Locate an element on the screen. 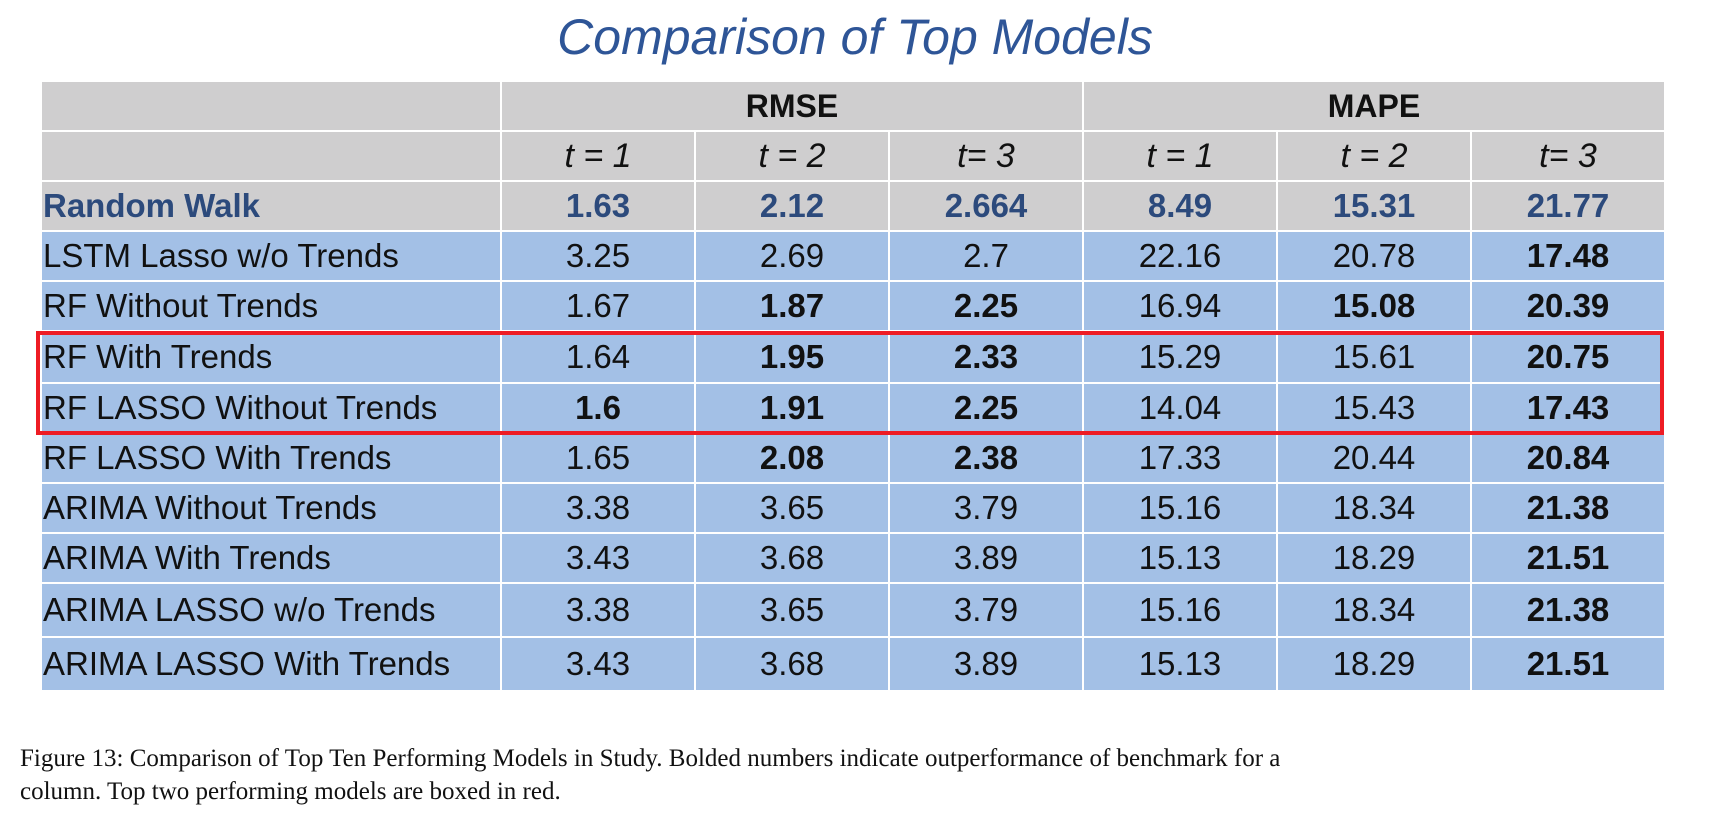 The image size is (1710, 824). group-header-row: RMSE MAPE is located at coordinates (853, 106).